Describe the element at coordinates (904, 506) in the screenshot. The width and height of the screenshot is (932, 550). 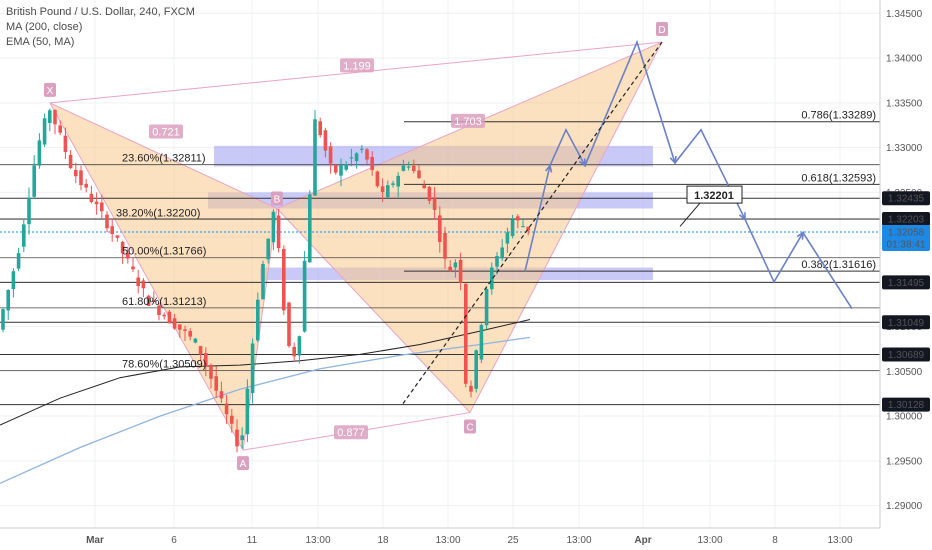
I see `price-tick: 1.29000` at that location.